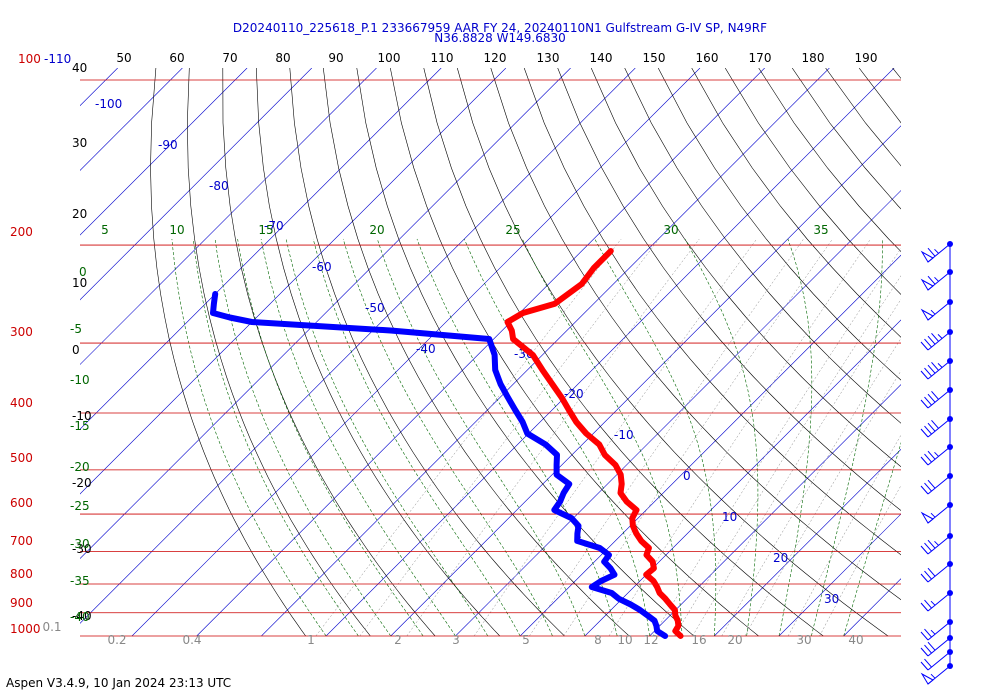 This screenshot has width=1000, height=700. Describe the element at coordinates (866, 58) in the screenshot. I see `top-axis-tick-label: 190` at that location.